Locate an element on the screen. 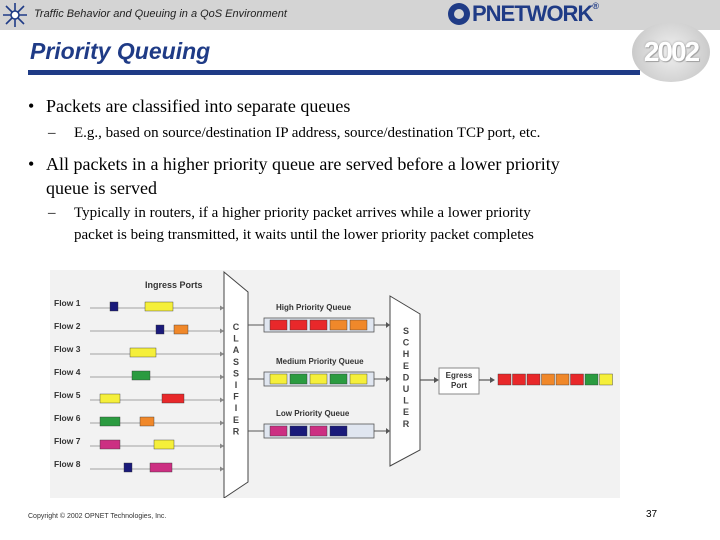 The width and height of the screenshot is (720, 540). title-underline is located at coordinates (334, 72).